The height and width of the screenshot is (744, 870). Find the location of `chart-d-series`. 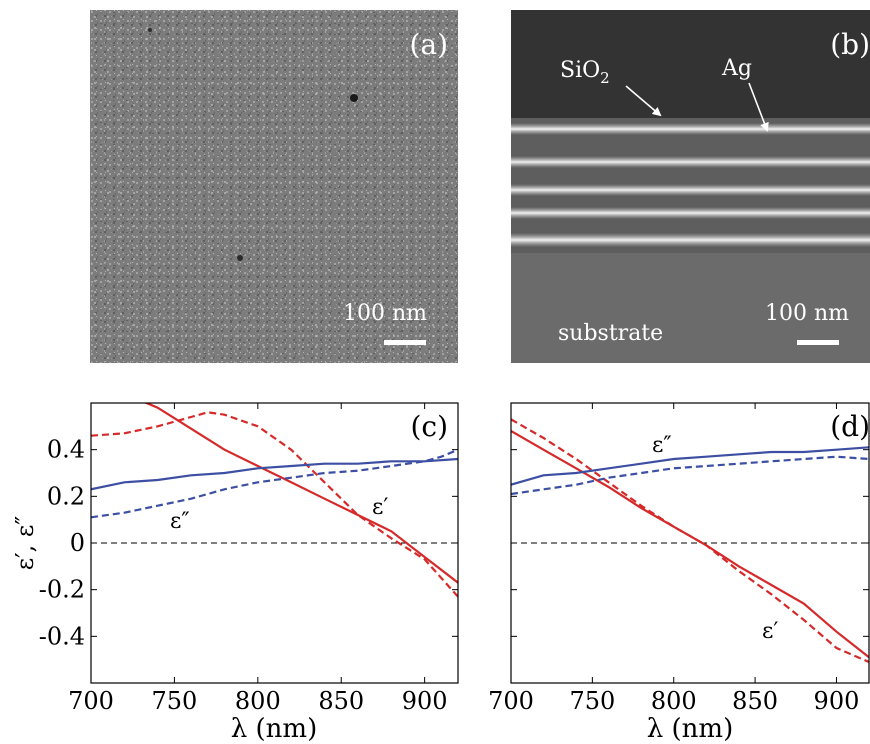

chart-d-series is located at coordinates (690, 541).